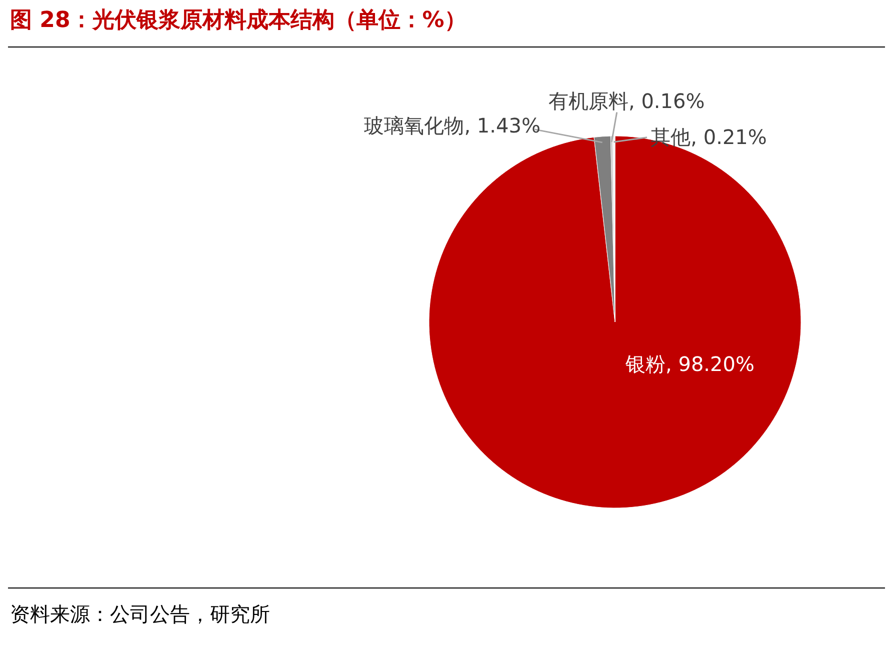 Image resolution: width=887 pixels, height=646 pixels. What do you see at coordinates (452, 125) in the screenshot?
I see `slice-label: 玻璃氧化物, 1.43%` at bounding box center [452, 125].